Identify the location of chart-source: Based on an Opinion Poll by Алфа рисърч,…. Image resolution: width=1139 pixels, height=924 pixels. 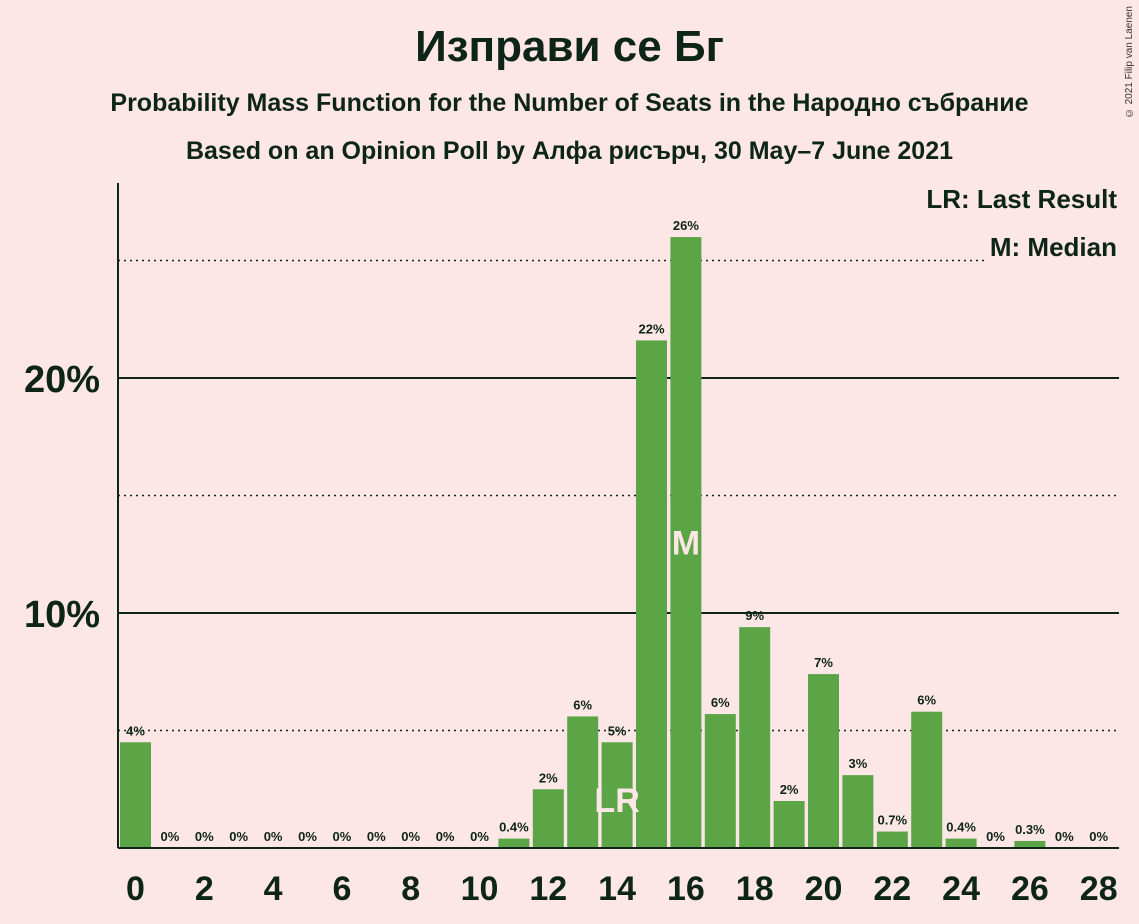
(569, 151).